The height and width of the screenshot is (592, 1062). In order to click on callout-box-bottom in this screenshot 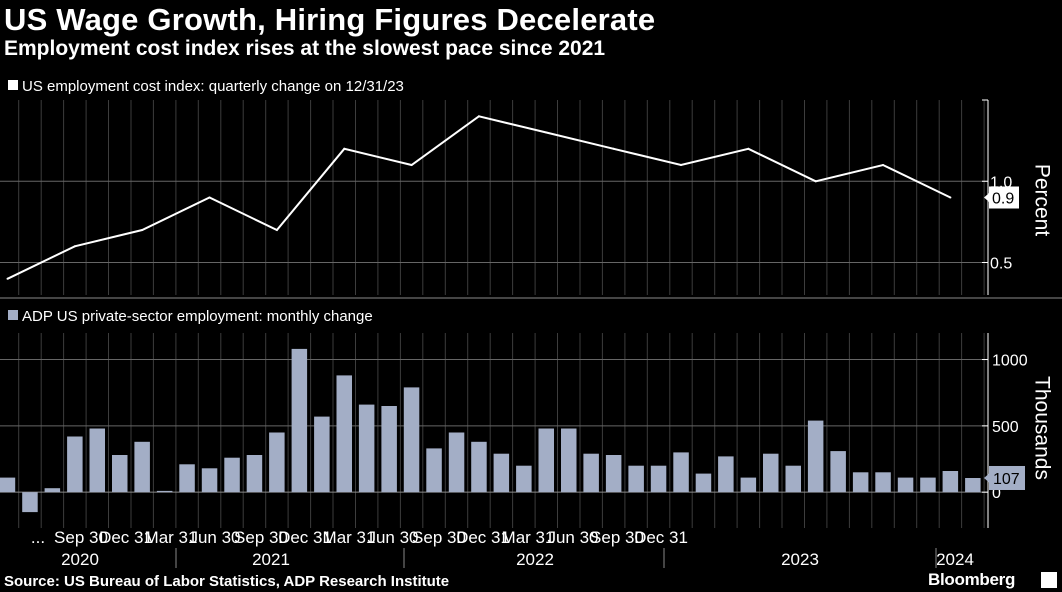, I will do `click(1007, 477)`.